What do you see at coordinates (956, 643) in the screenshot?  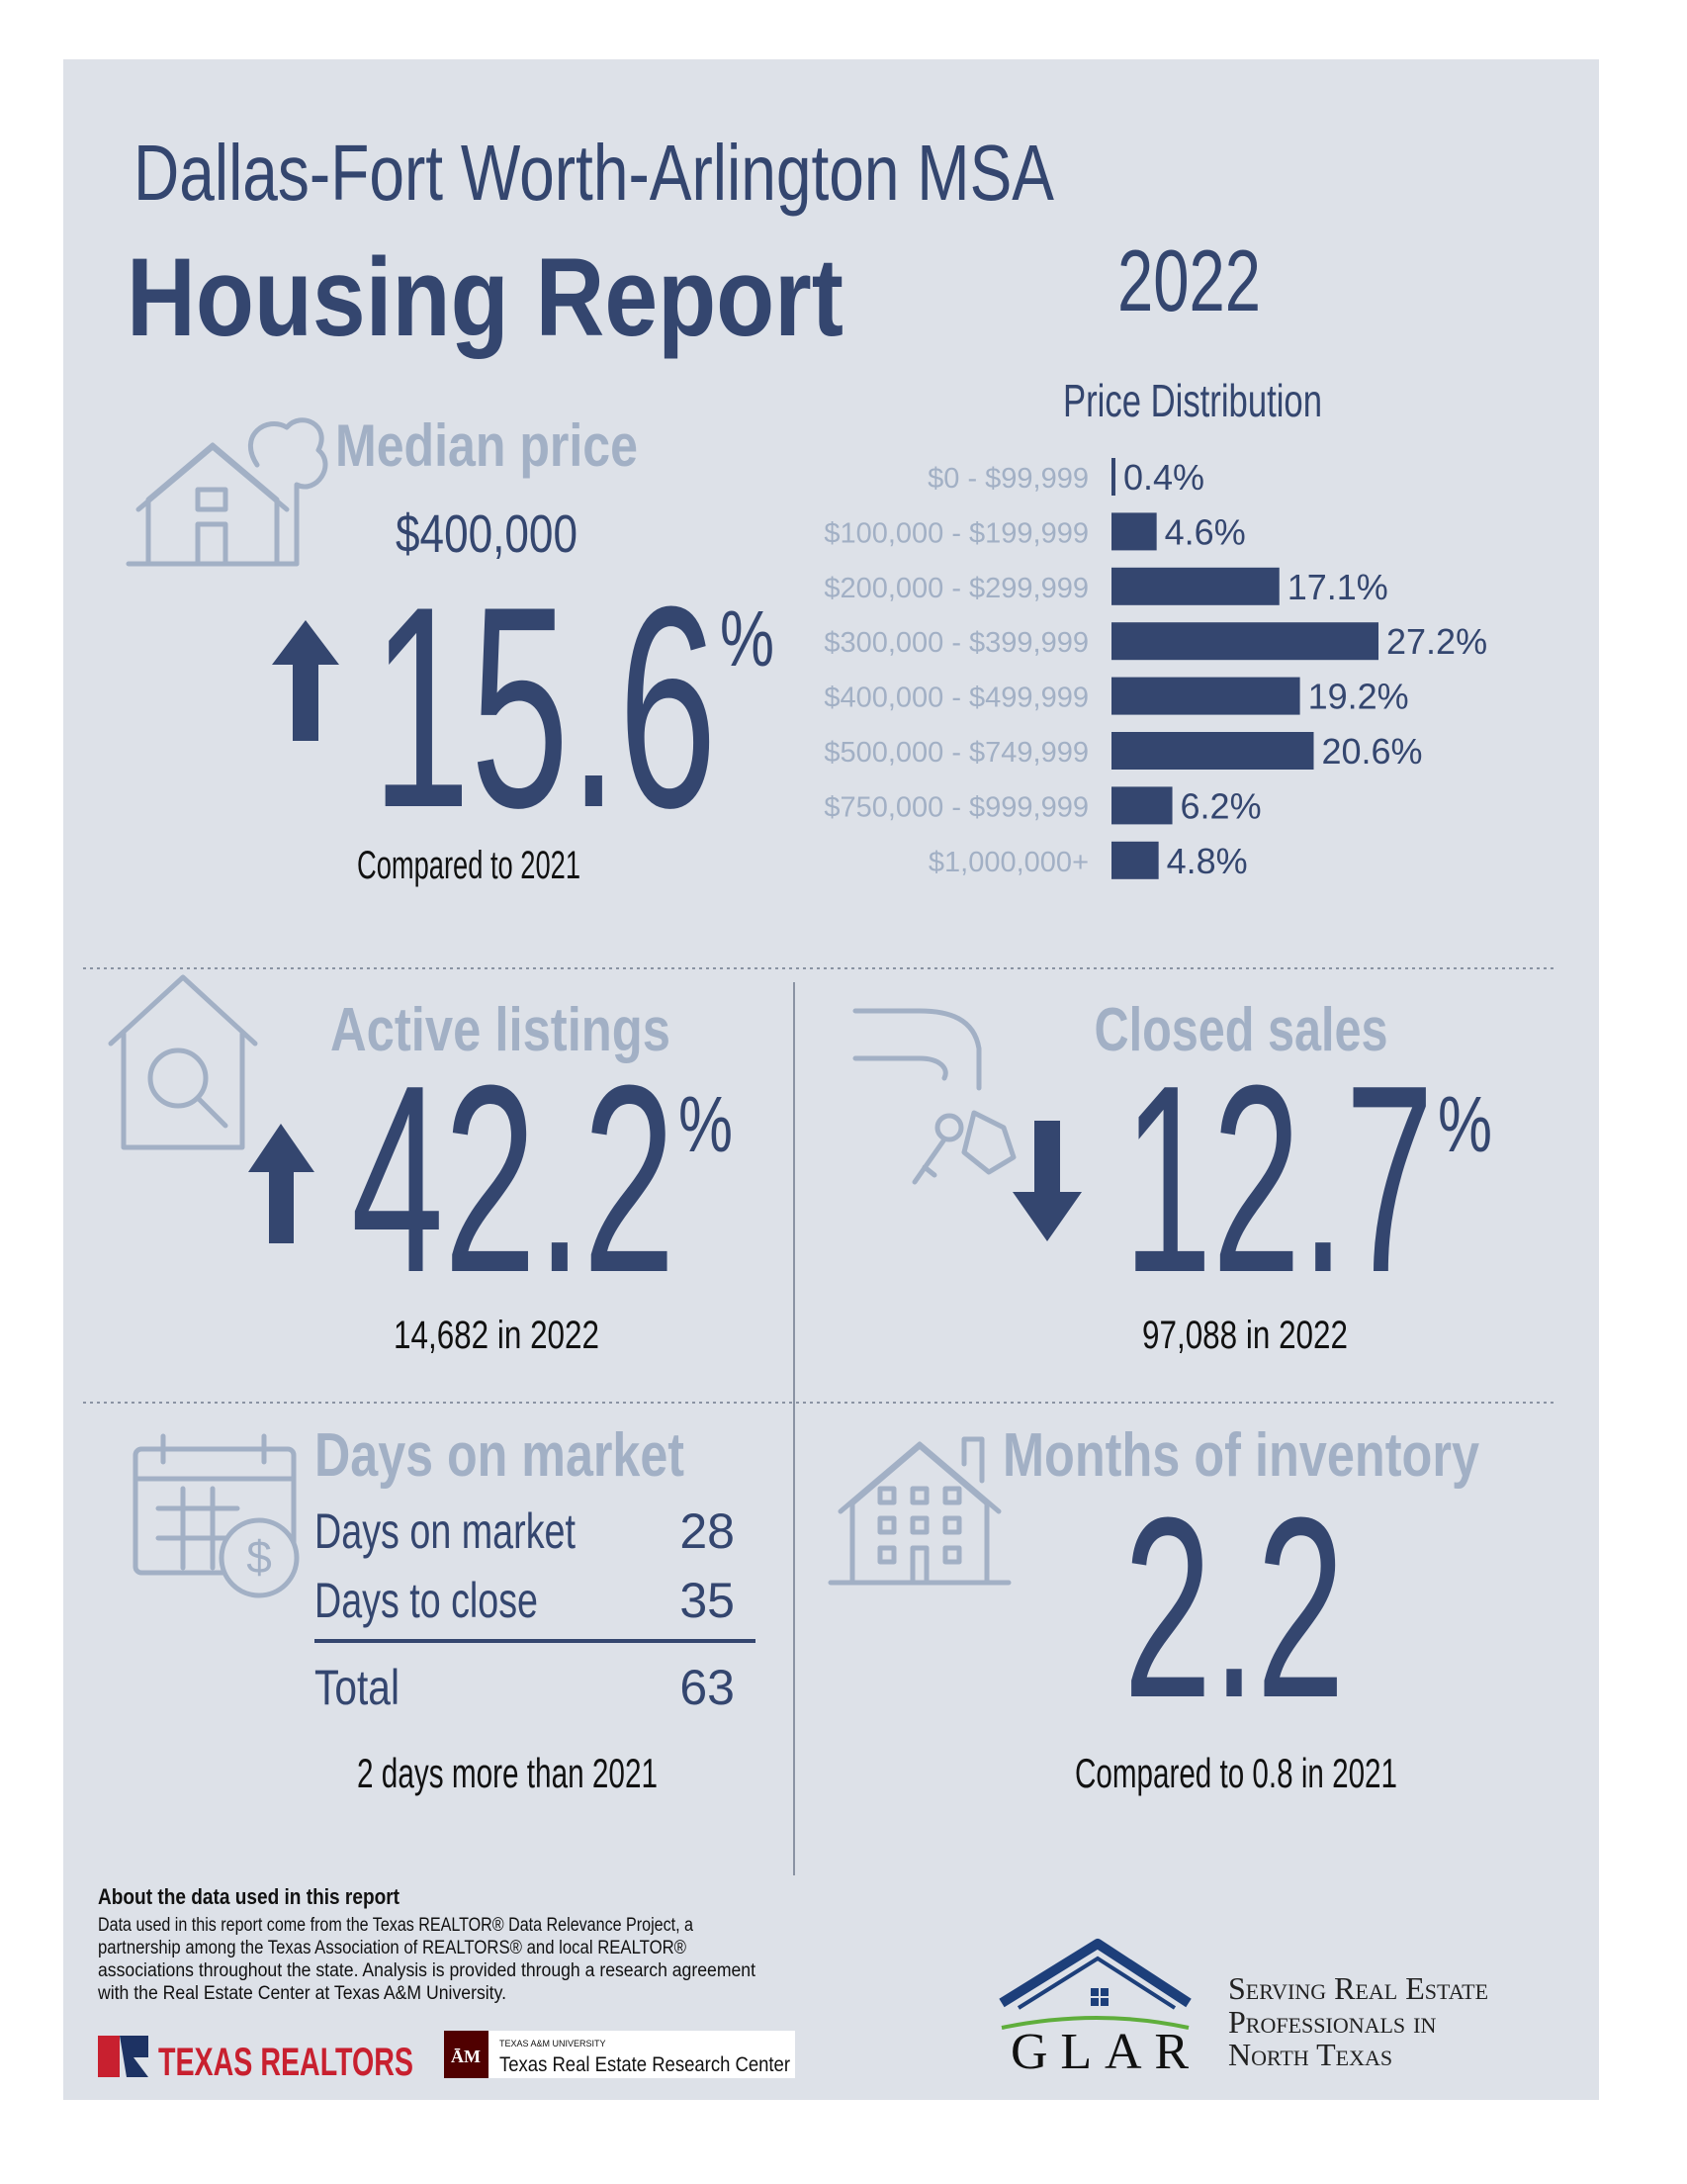 I see `category-label: $300,000 - $399,999` at bounding box center [956, 643].